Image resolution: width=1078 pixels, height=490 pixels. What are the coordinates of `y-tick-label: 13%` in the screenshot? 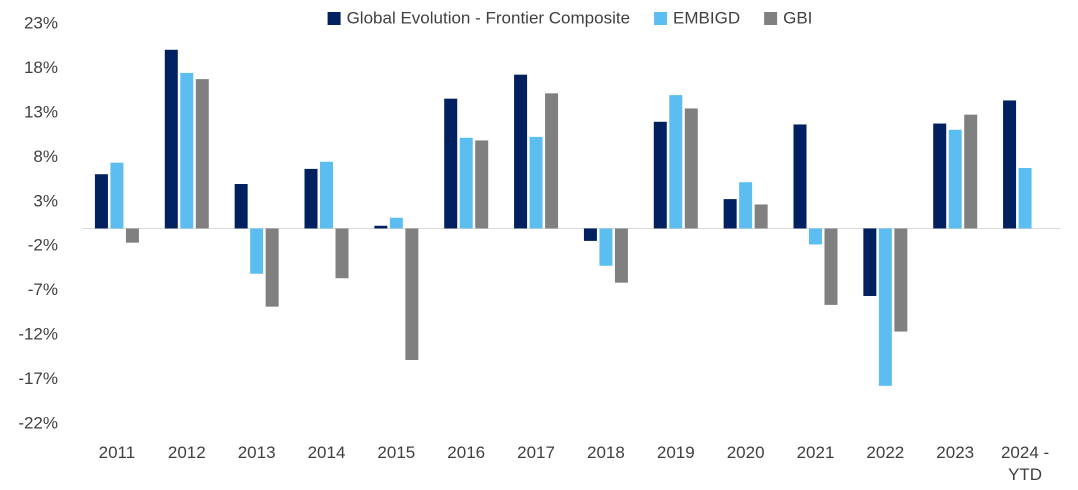 It's located at (41, 111).